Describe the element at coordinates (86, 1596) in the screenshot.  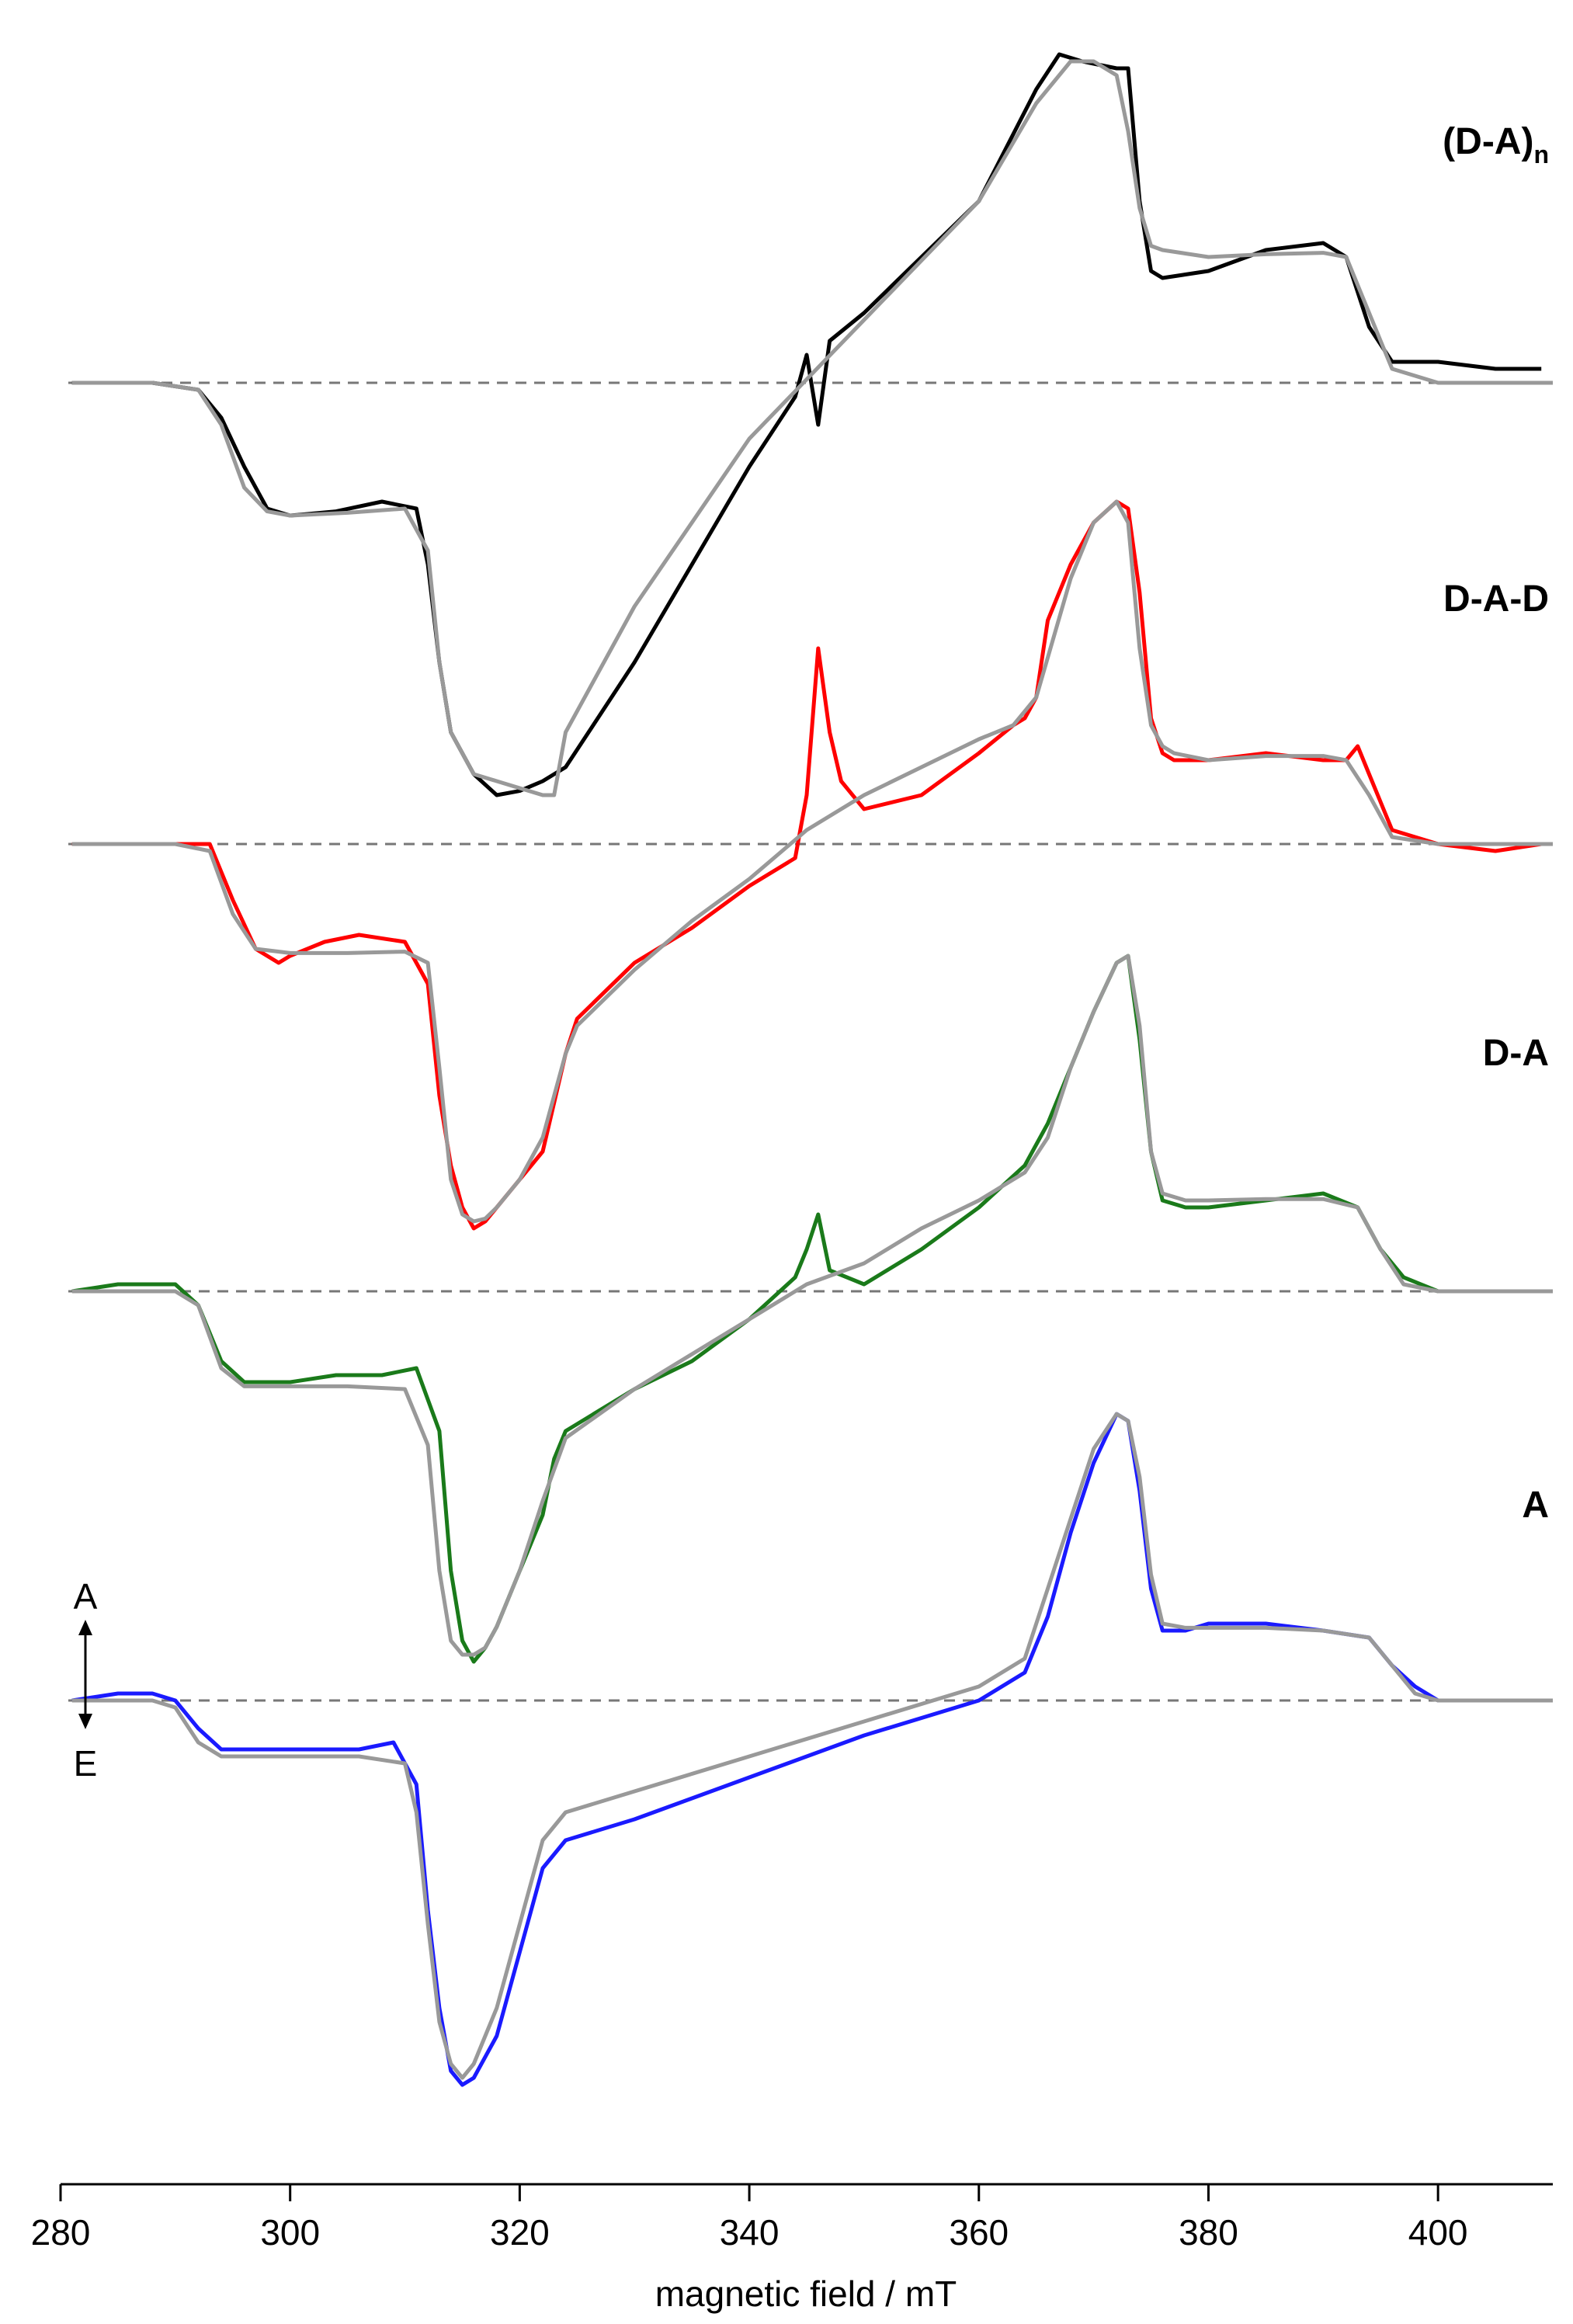
I see `absorption-label: A` at that location.